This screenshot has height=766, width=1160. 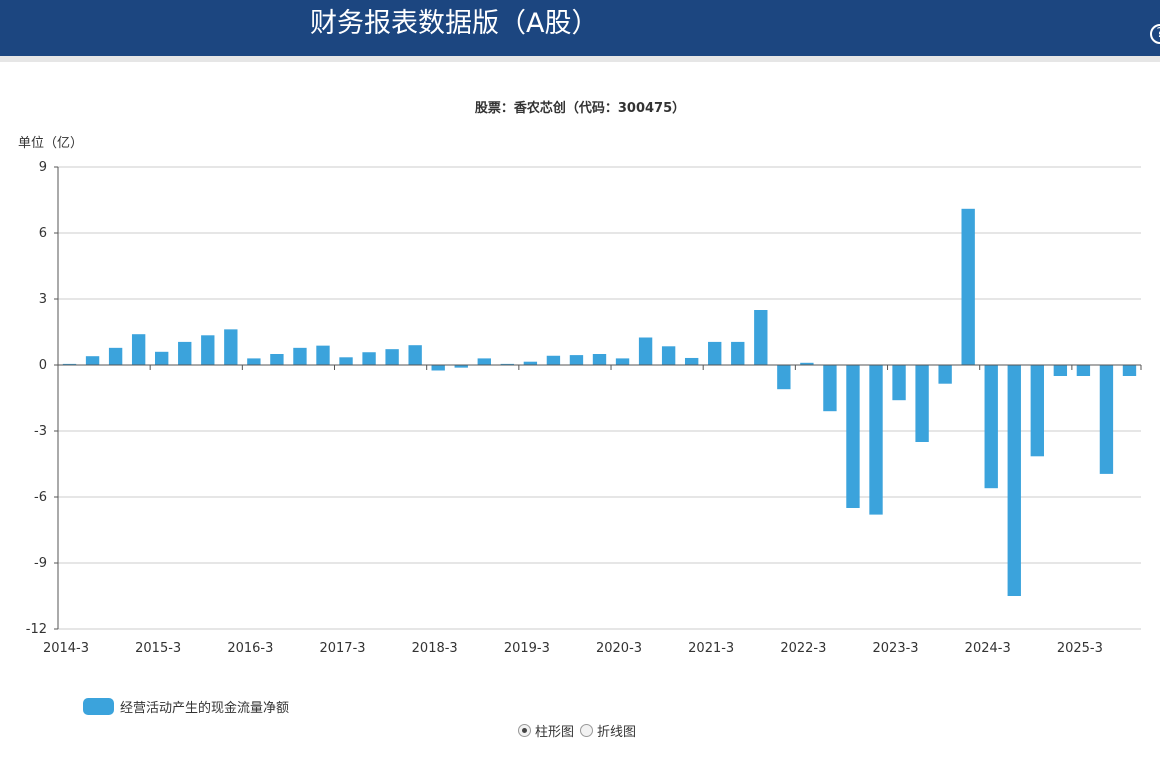 What do you see at coordinates (40, 497) in the screenshot?
I see `y-tick-label: -6` at bounding box center [40, 497].